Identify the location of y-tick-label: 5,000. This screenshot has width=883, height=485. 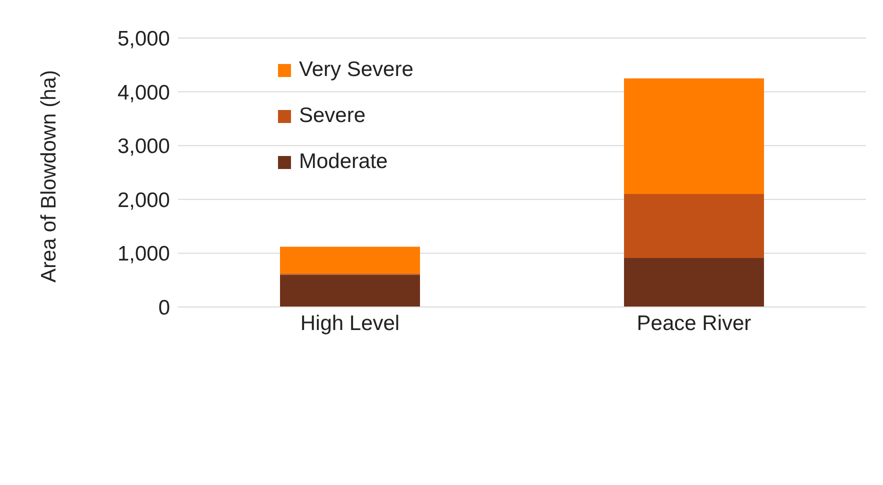
(143, 38).